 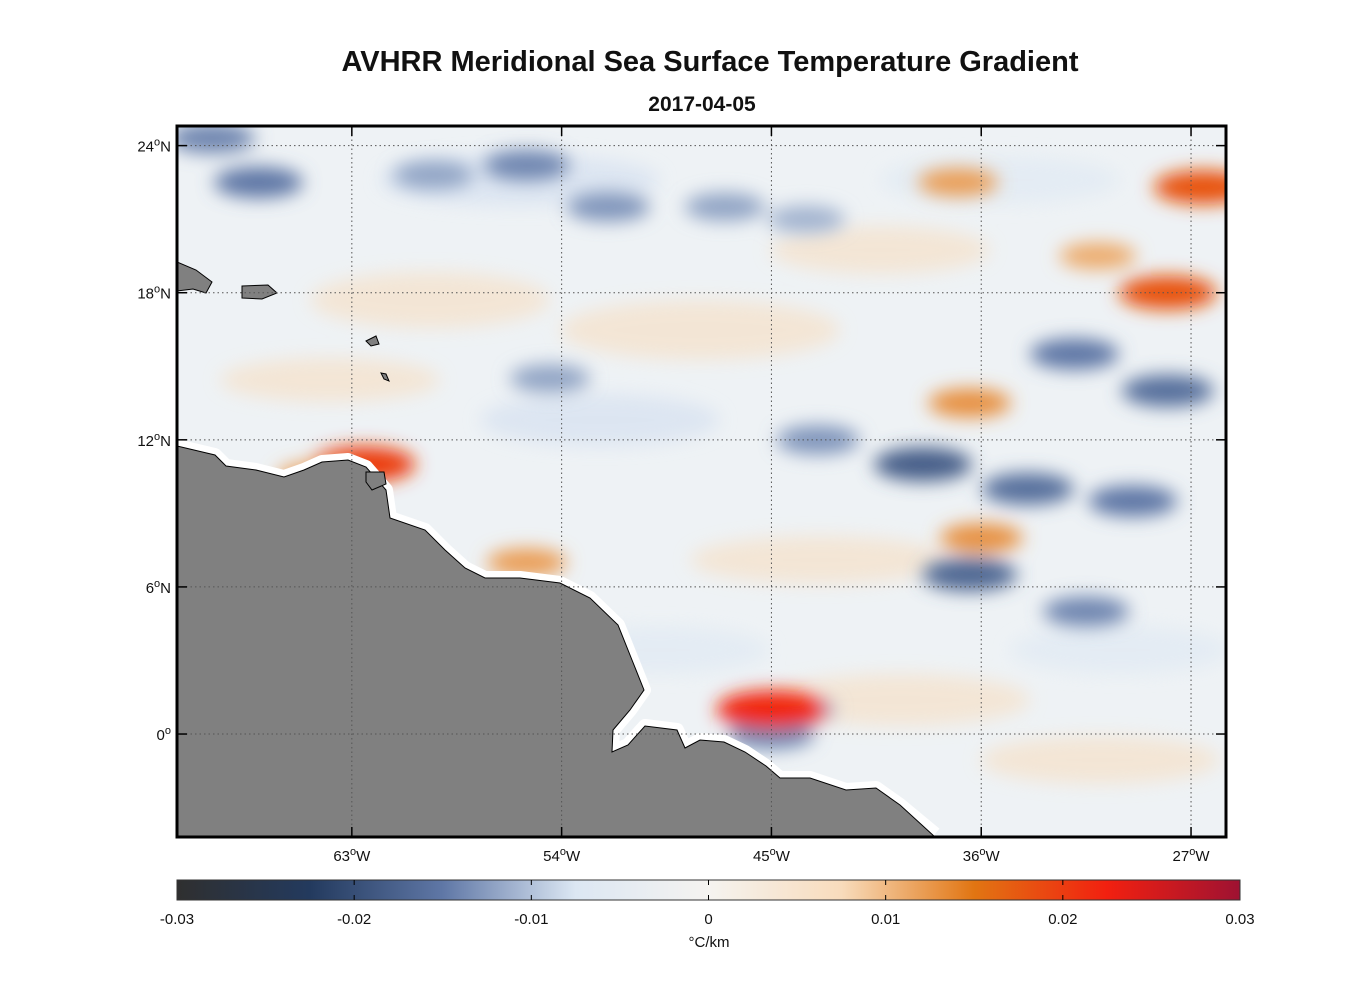 What do you see at coordinates (562, 855) in the screenshot?
I see `x-tick-label: 54oW` at bounding box center [562, 855].